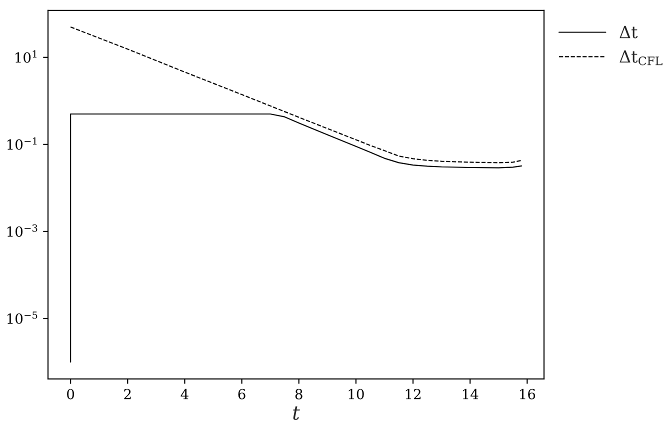  I want to click on x-axis-title: t, so click(296, 413).